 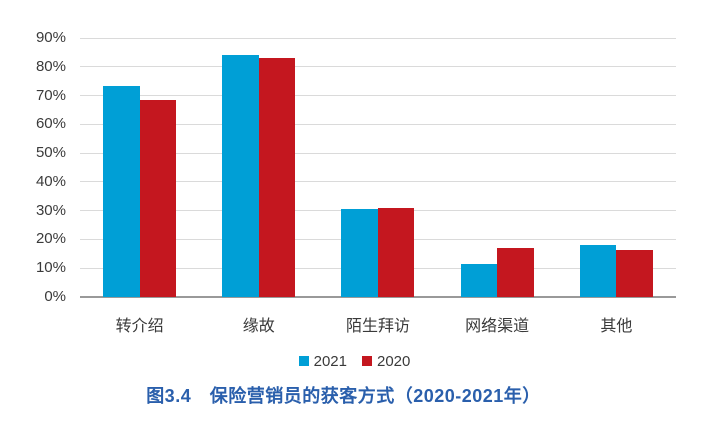 What do you see at coordinates (139, 326) in the screenshot?
I see `x-axis-category-label: 转介绍` at bounding box center [139, 326].